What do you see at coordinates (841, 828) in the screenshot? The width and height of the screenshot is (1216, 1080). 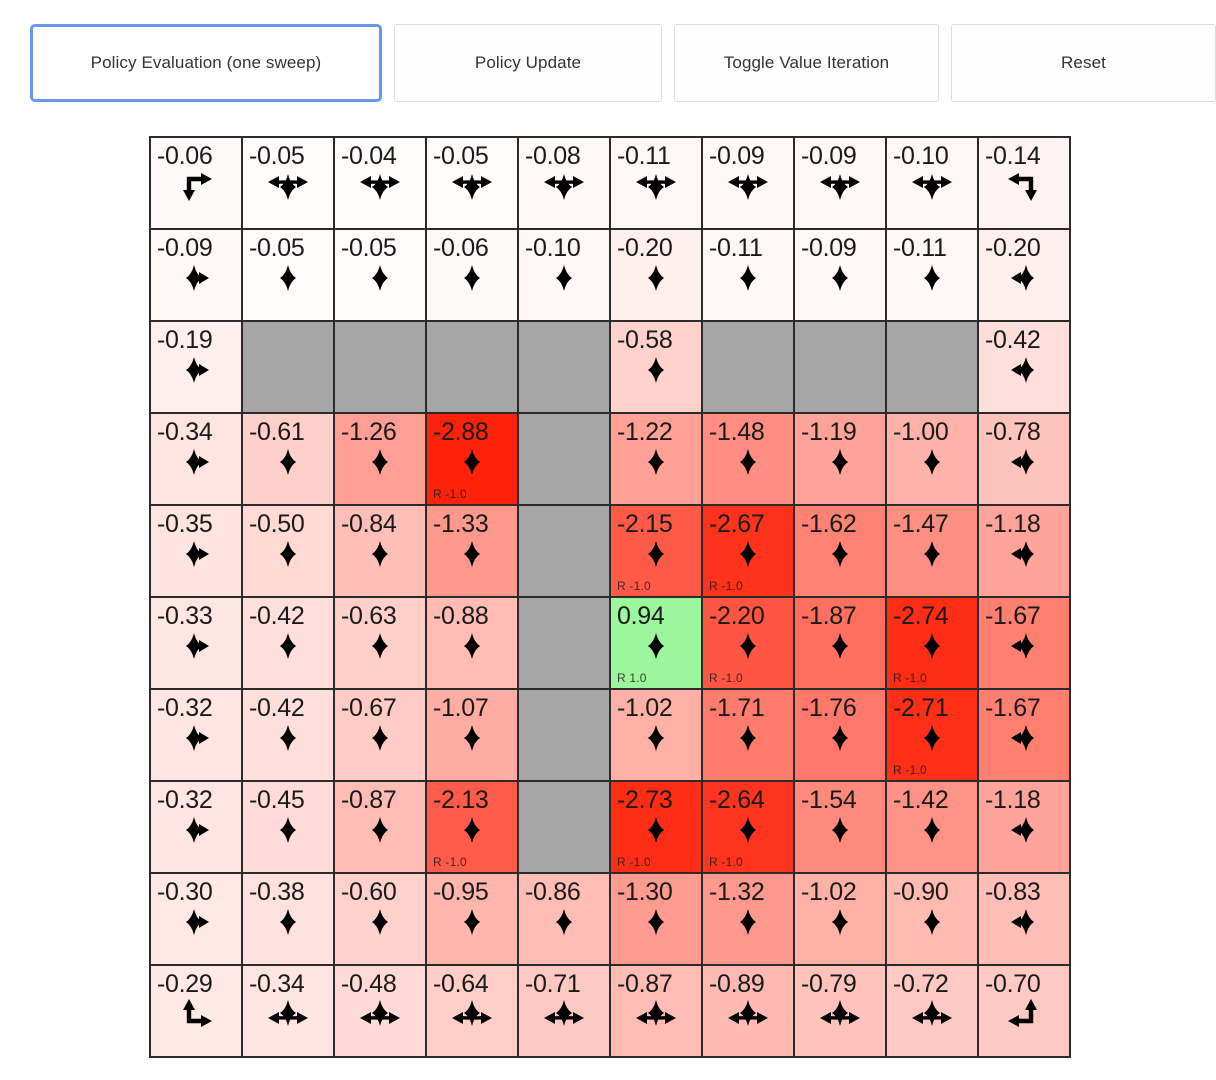 I see `grid-cell: -1.54` at bounding box center [841, 828].